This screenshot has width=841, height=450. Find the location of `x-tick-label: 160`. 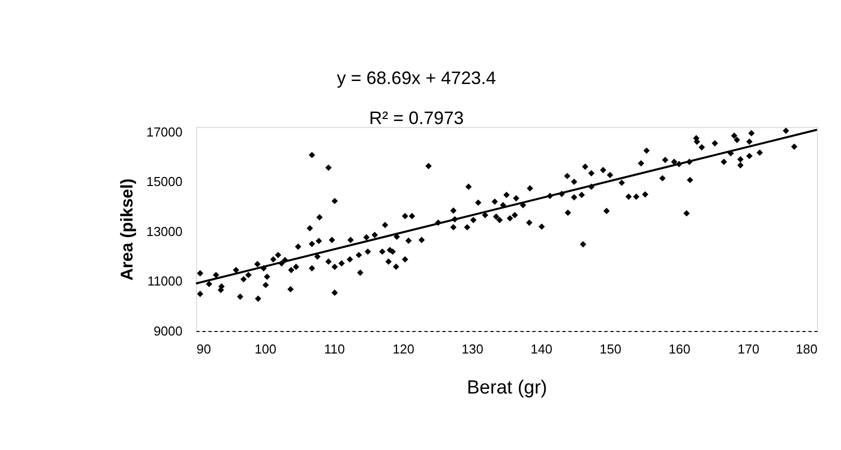

x-tick-label: 160 is located at coordinates (679, 349).